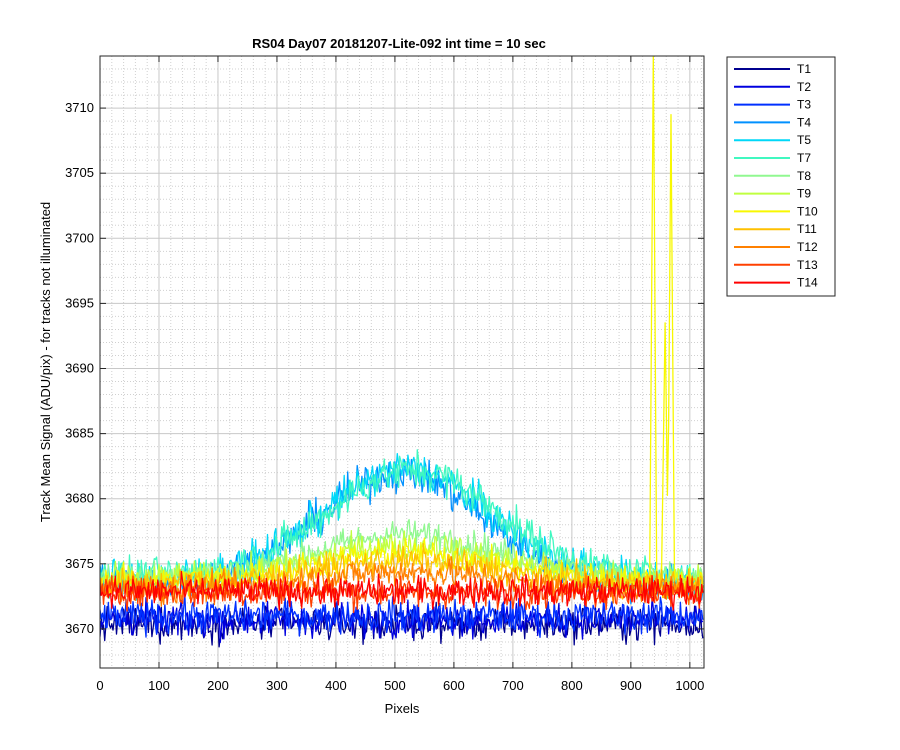  I want to click on legend-label-t1: T1, so click(804, 69).